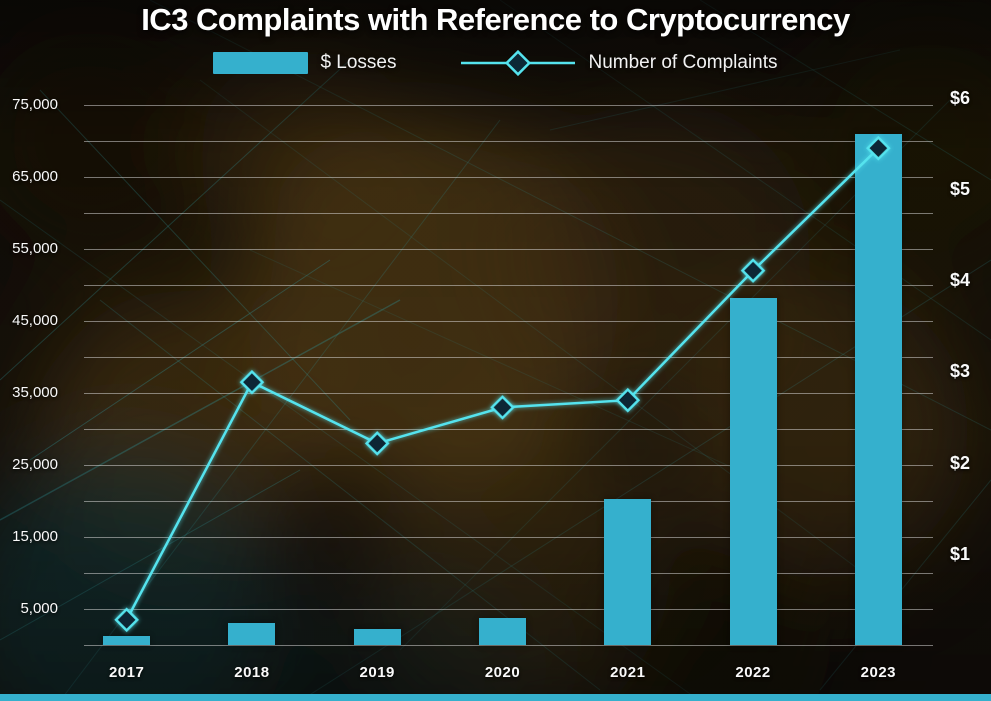 This screenshot has width=991, height=701. What do you see at coordinates (502, 407) in the screenshot?
I see `marker-2020` at bounding box center [502, 407].